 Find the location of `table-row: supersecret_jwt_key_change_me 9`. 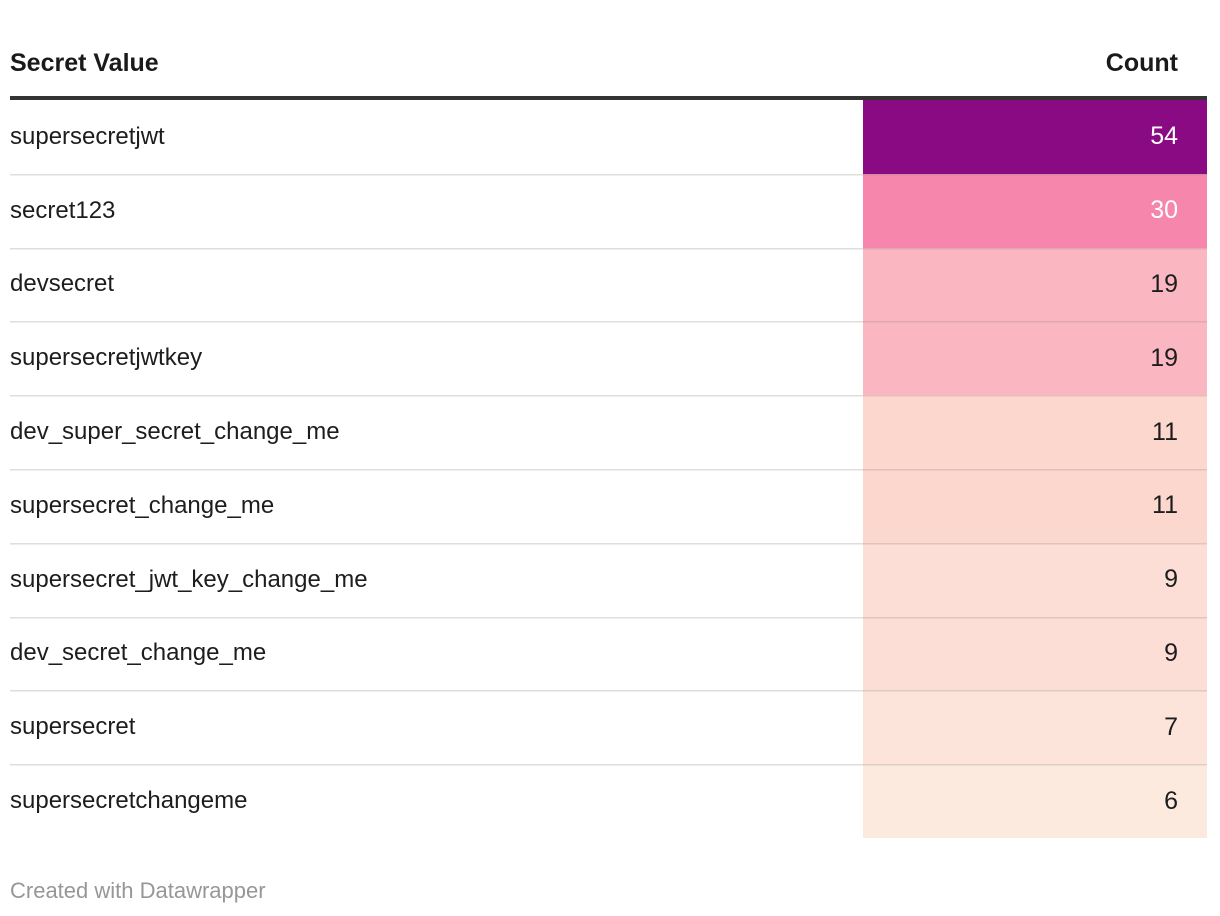

table-row: supersecret_jwt_key_change_me 9 is located at coordinates (608, 579).